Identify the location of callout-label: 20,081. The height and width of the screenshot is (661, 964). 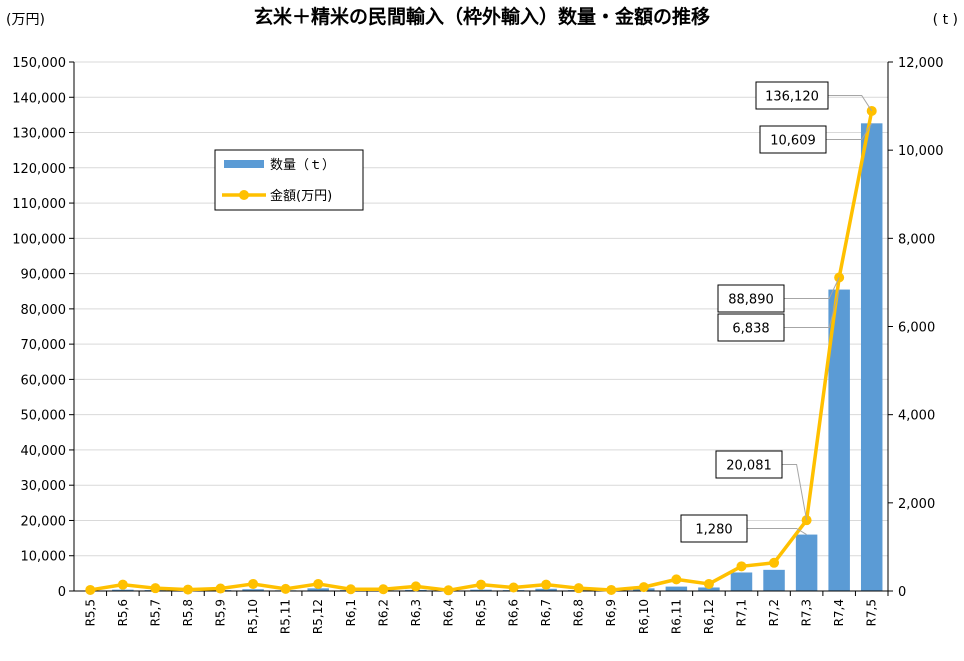
(749, 466).